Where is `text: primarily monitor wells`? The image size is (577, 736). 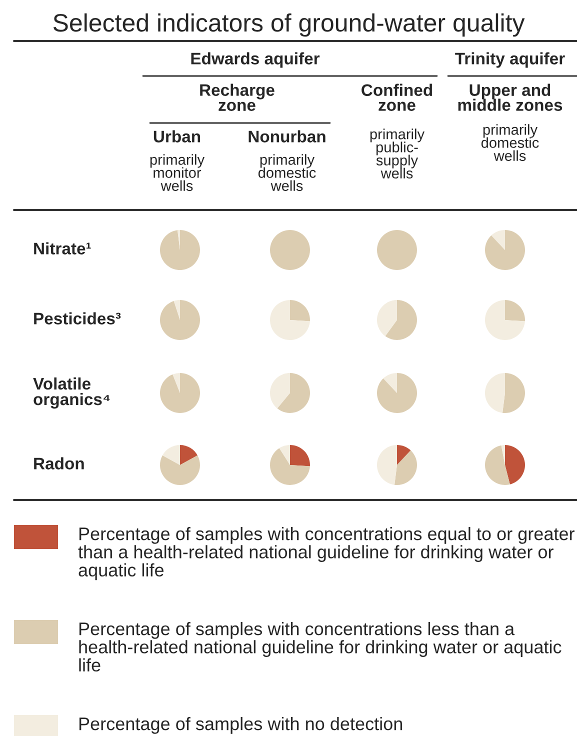 text: primarily monitor wells is located at coordinates (177, 172).